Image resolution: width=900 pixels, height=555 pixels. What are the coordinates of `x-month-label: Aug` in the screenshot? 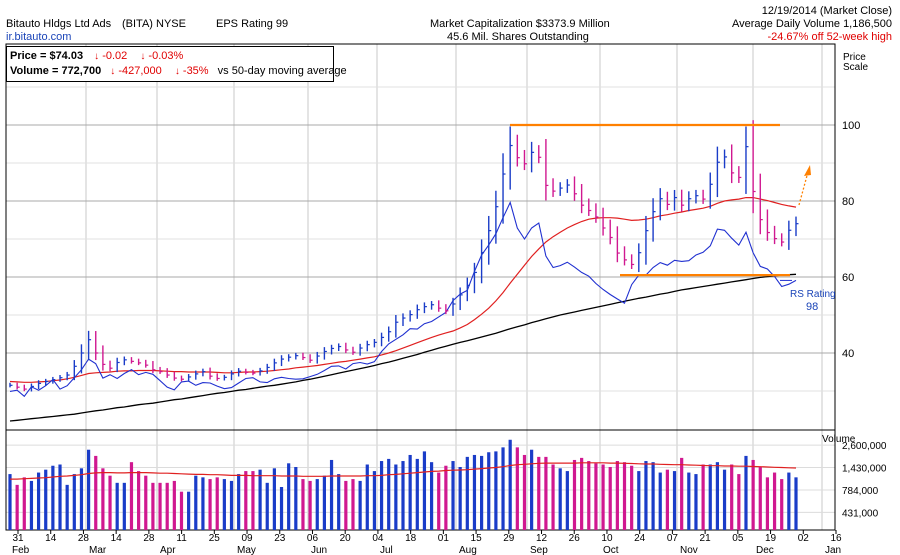 It's located at (468, 550).